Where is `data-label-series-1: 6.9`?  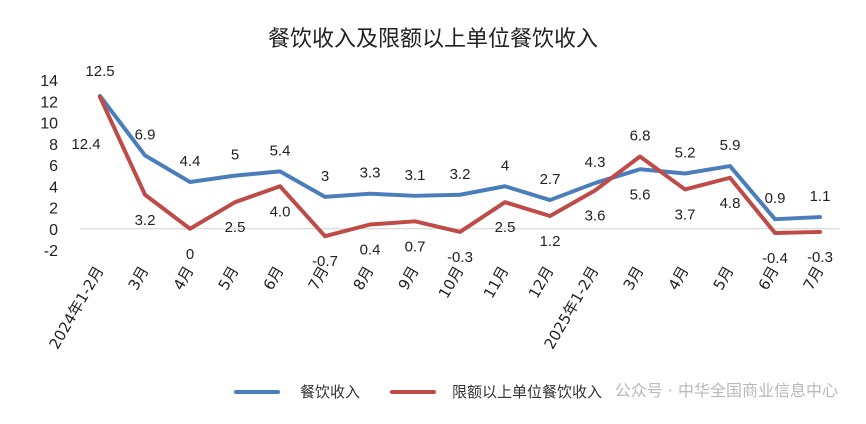
data-label-series-1: 6.9 is located at coordinates (145, 134).